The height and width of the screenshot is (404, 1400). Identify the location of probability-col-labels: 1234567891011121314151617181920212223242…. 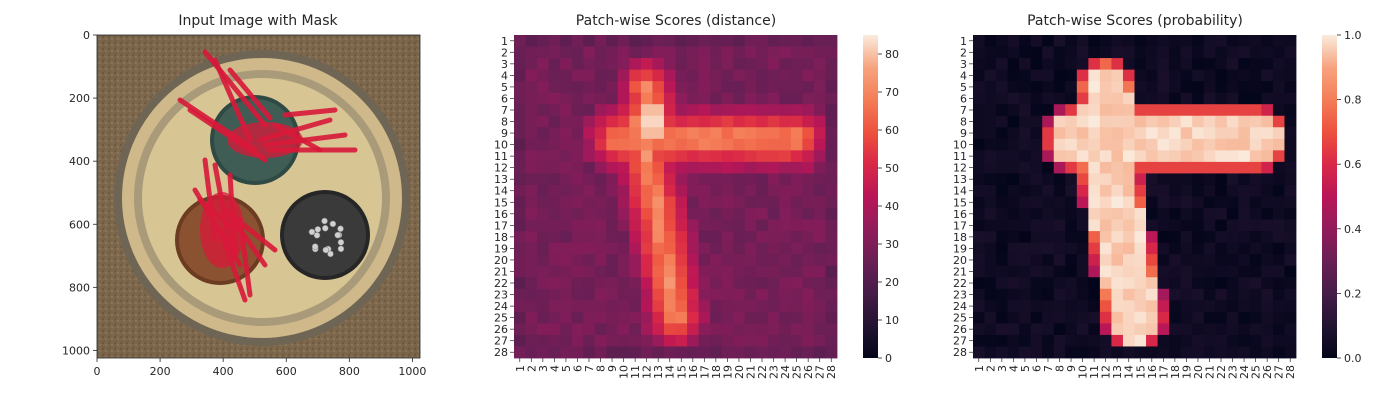
(1135, 368).